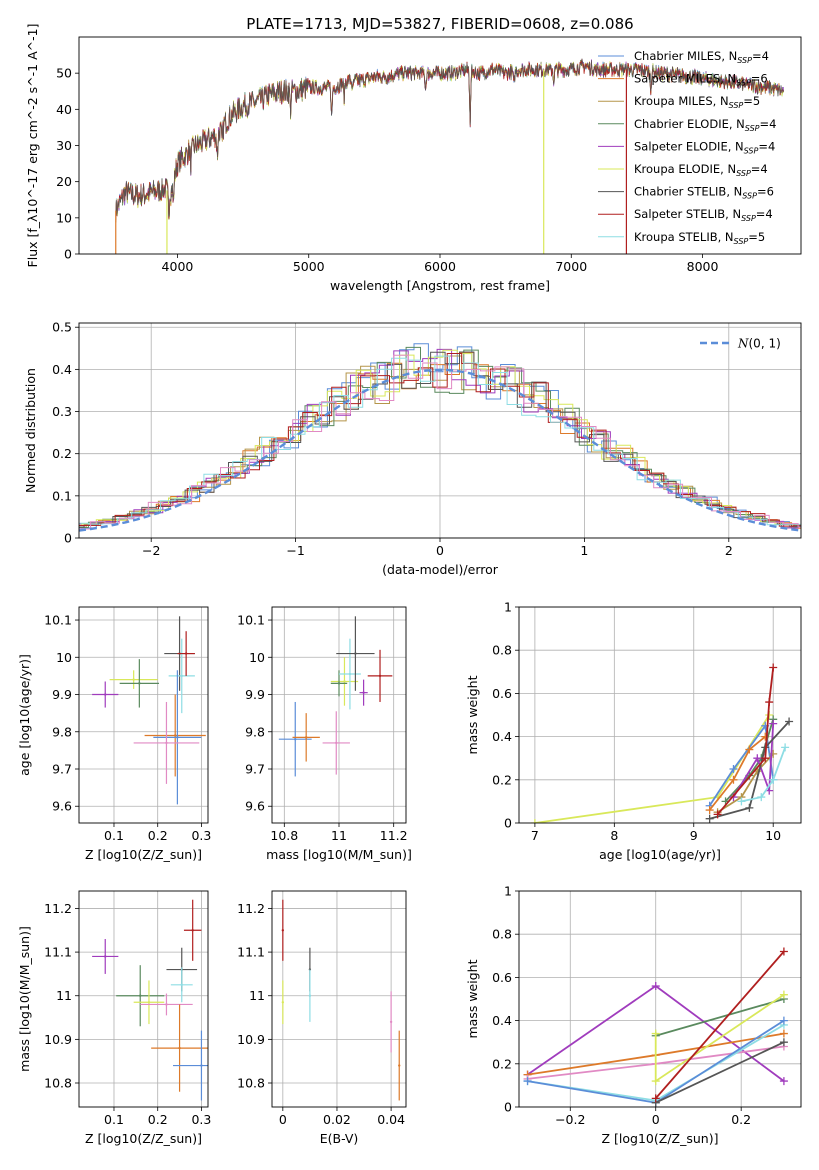 This screenshot has height=1170, width=819. Describe the element at coordinates (571, 266) in the screenshot. I see `x-tick-label: 7000` at that location.